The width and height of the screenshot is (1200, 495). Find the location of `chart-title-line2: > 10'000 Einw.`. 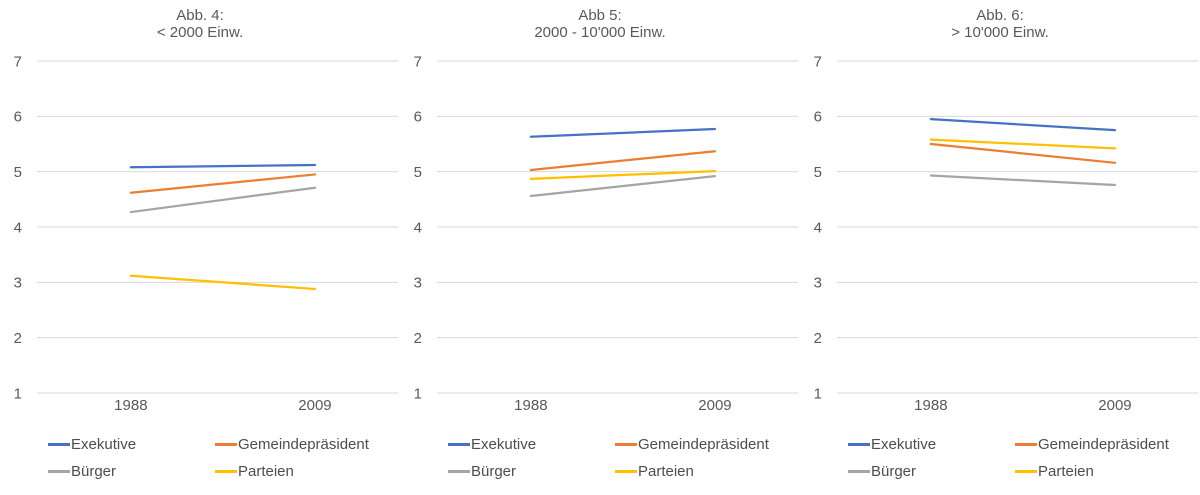

chart-title-line2: > 10'000 Einw. is located at coordinates (1000, 32).